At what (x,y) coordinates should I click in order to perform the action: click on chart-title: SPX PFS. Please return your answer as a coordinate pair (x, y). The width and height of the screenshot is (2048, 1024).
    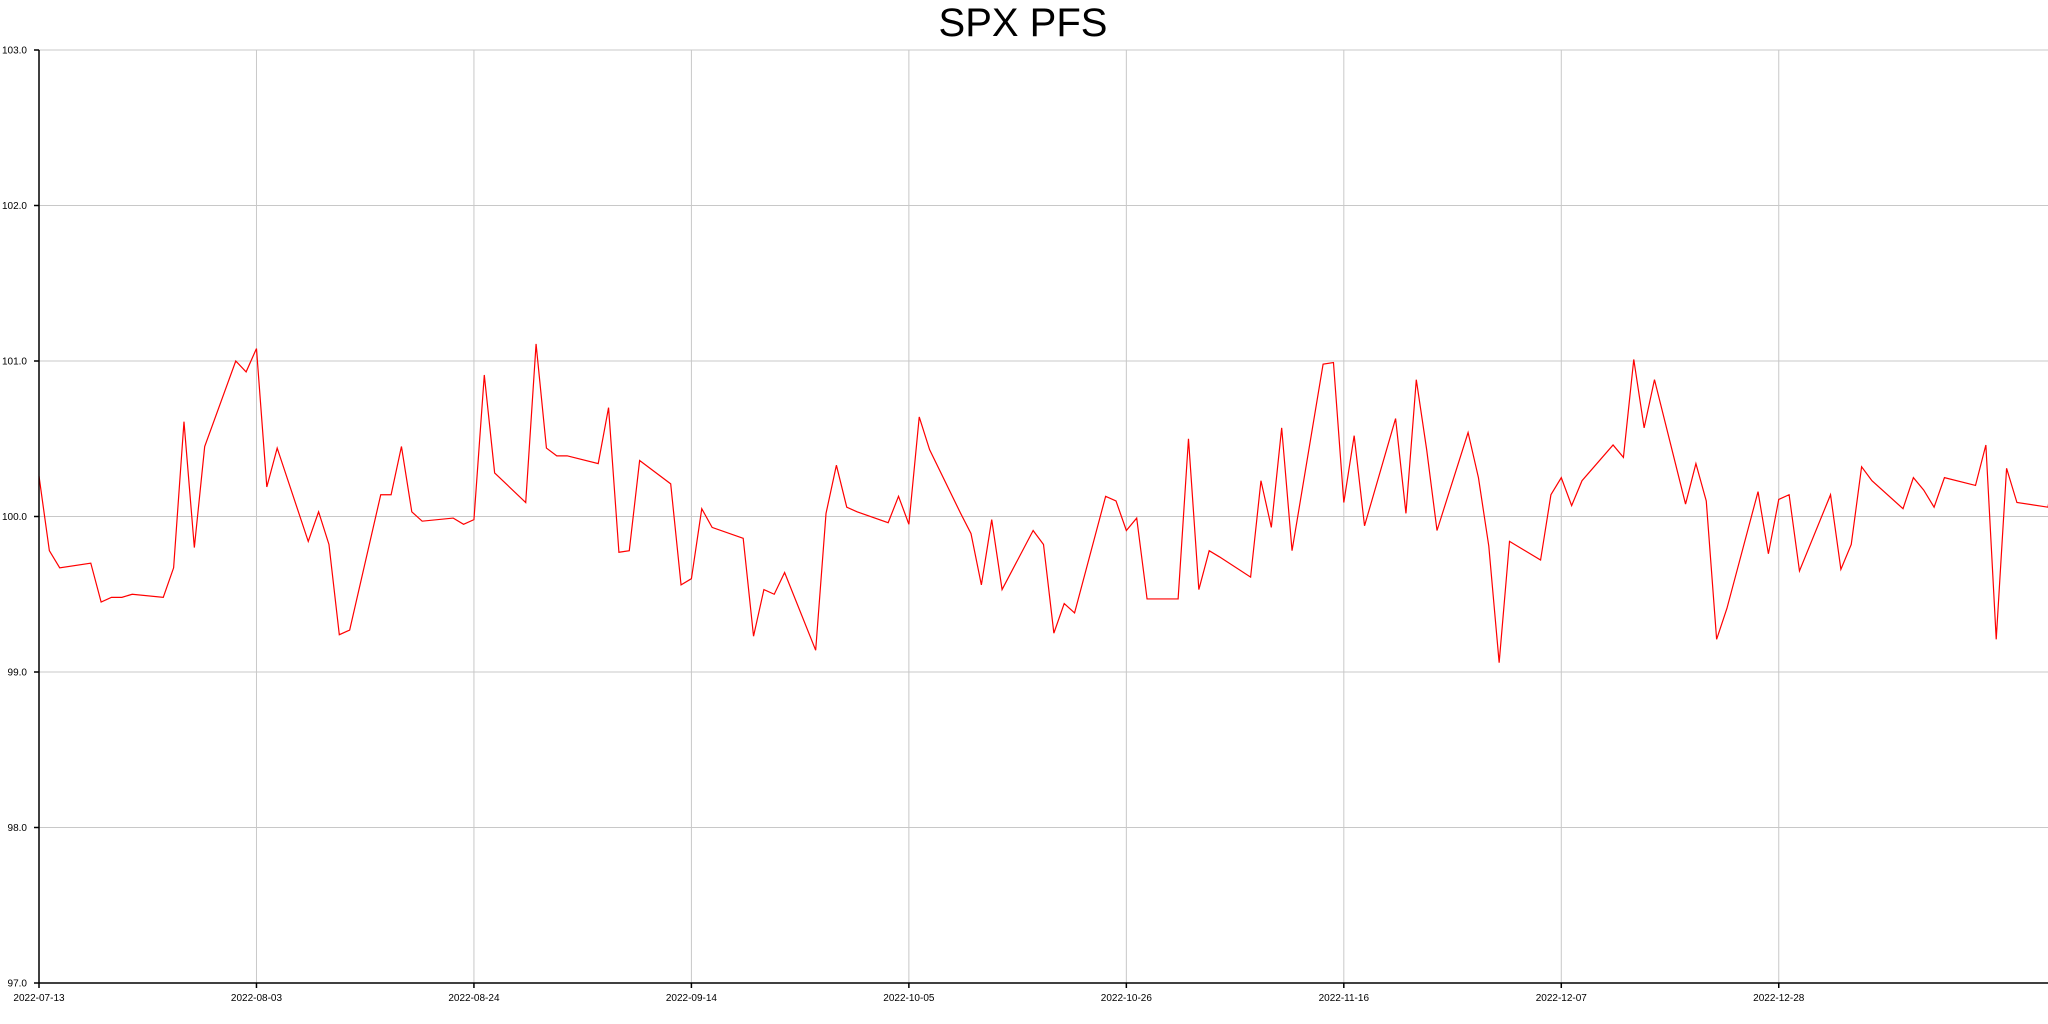
    Looking at the image, I should click on (1023, 23).